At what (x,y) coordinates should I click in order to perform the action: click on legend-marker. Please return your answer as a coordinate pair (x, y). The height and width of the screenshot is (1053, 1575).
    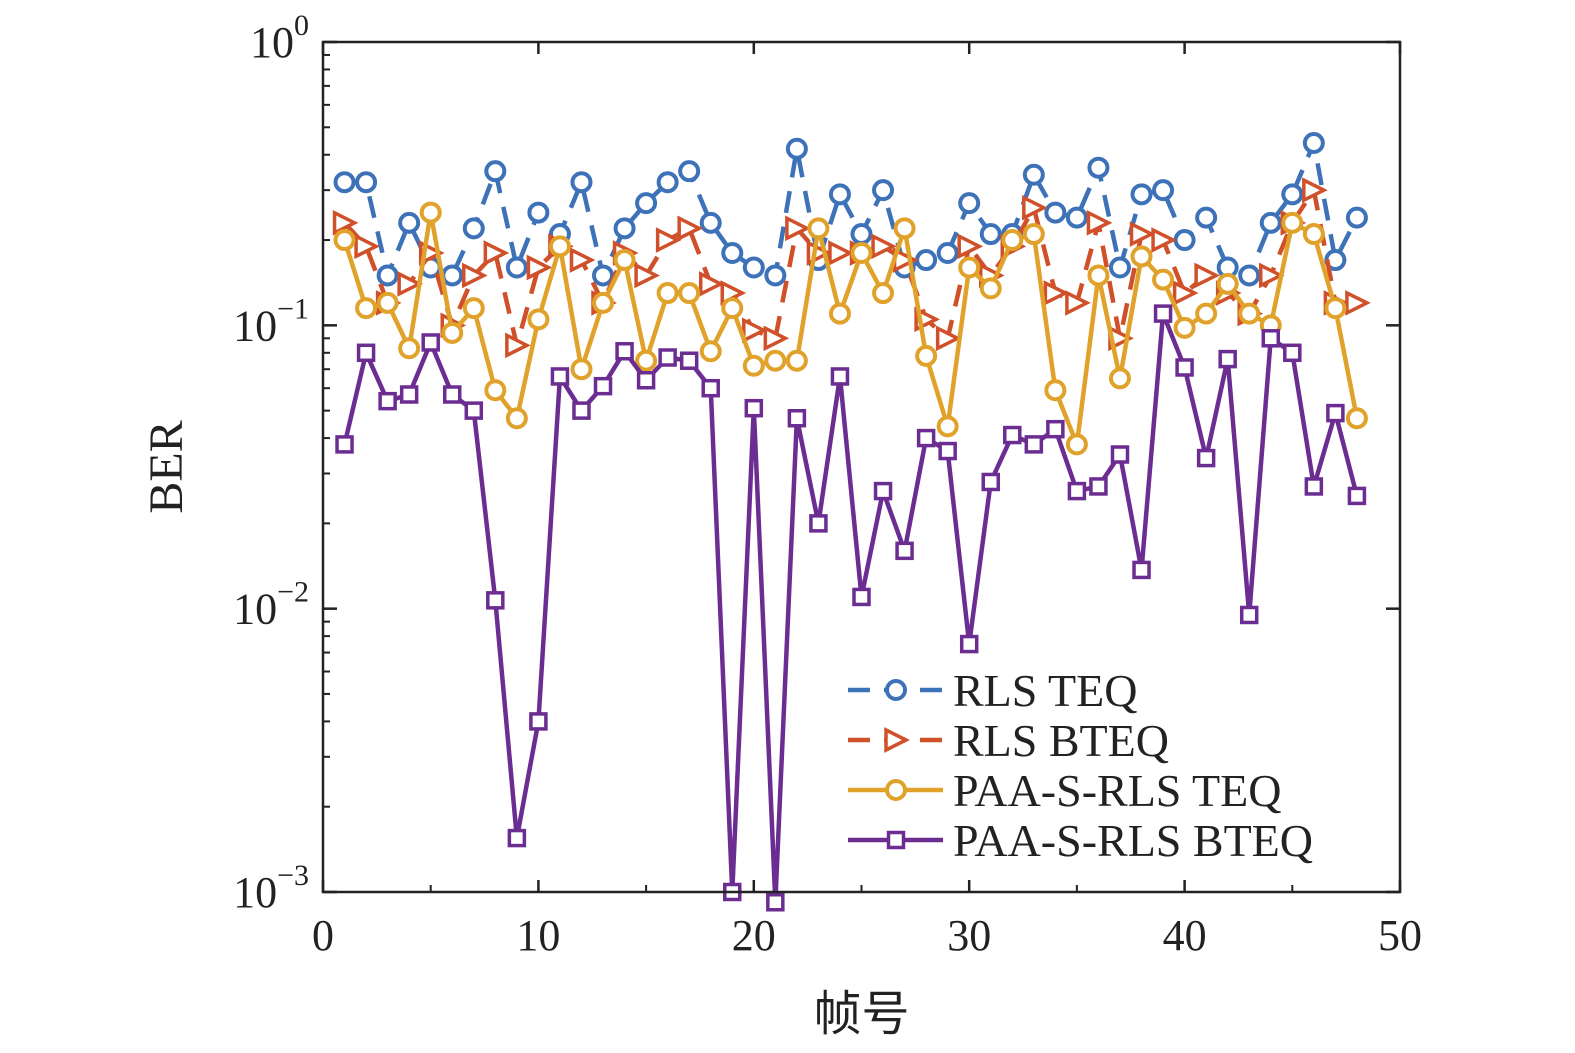
    Looking at the image, I should click on (896, 840).